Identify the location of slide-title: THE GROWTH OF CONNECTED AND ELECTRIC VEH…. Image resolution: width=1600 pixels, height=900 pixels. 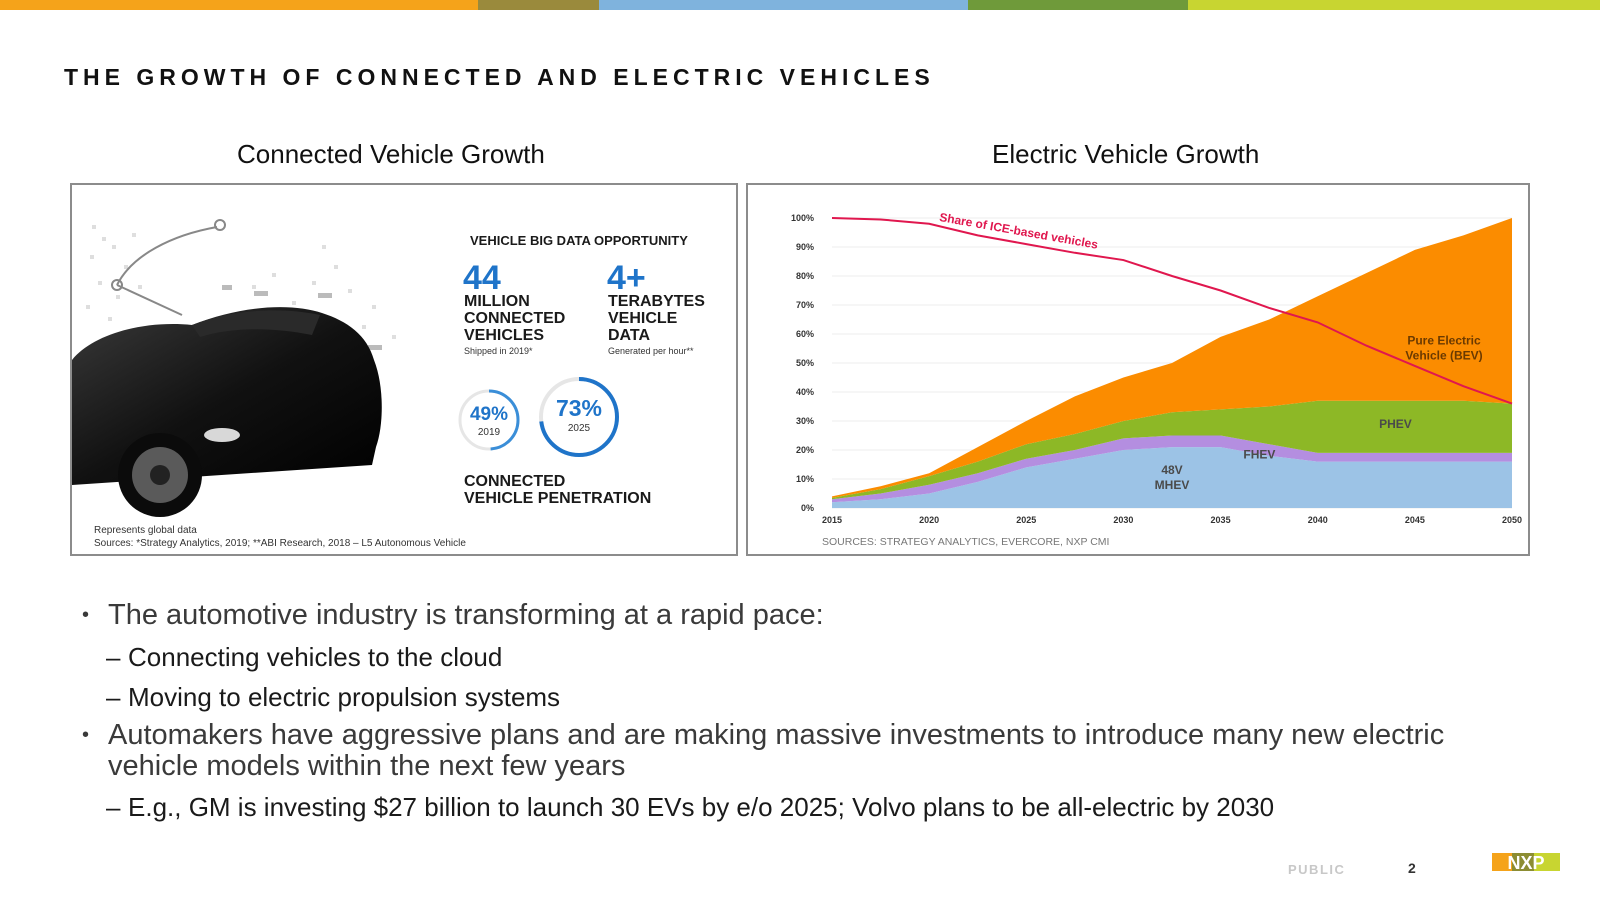
(499, 77).